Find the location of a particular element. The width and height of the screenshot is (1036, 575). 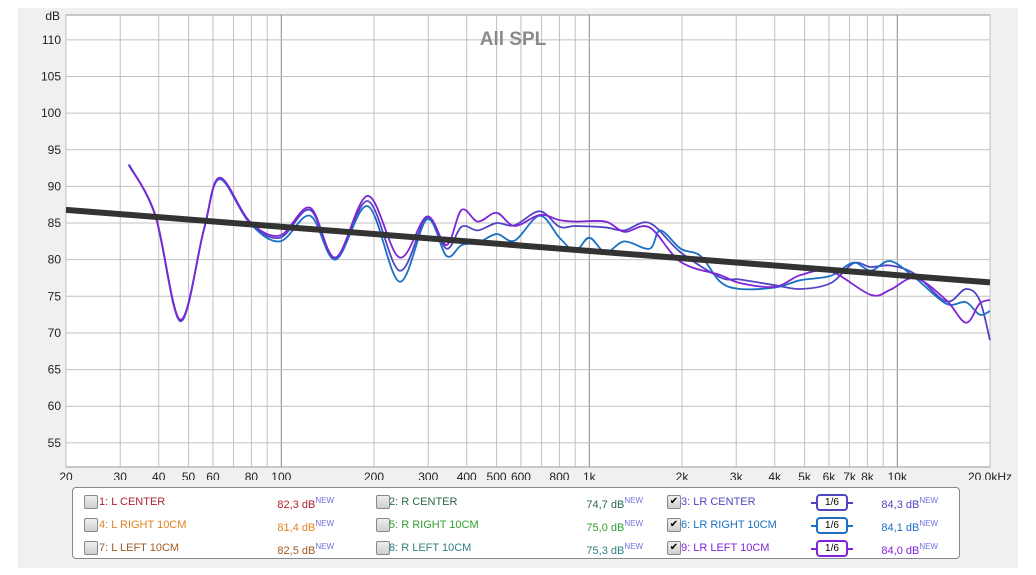

x-tick-label: 80 is located at coordinates (252, 475).